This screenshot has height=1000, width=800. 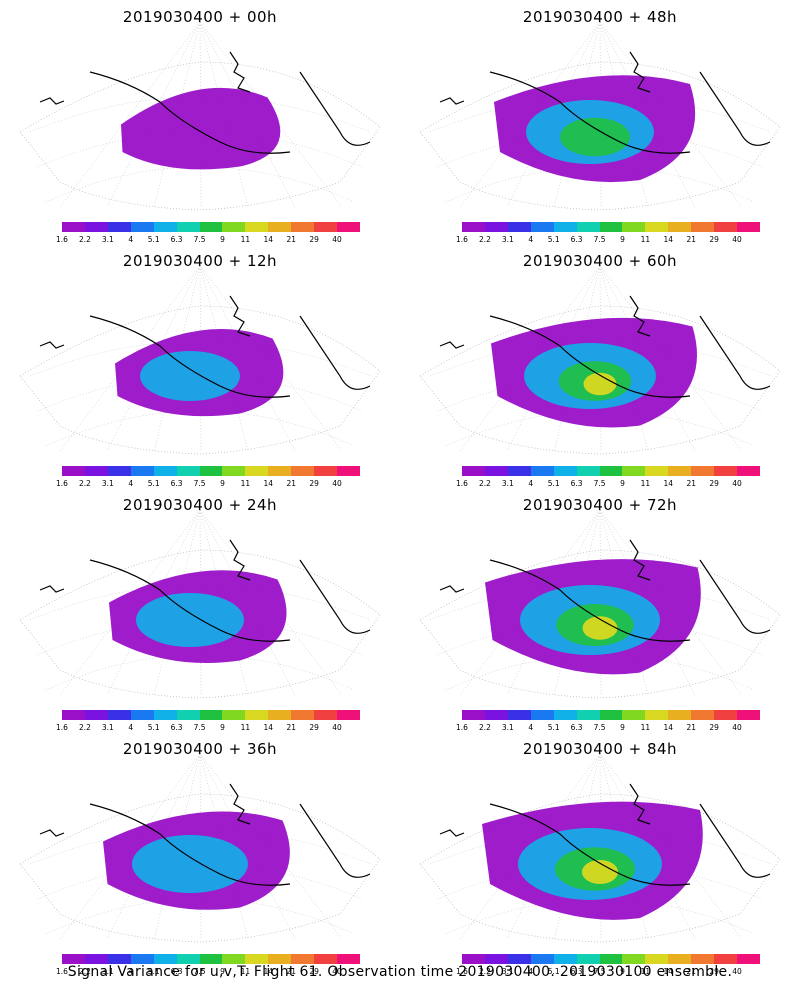 What do you see at coordinates (200, 261) in the screenshot?
I see `panel-title: 2019030400 + 12h` at bounding box center [200, 261].